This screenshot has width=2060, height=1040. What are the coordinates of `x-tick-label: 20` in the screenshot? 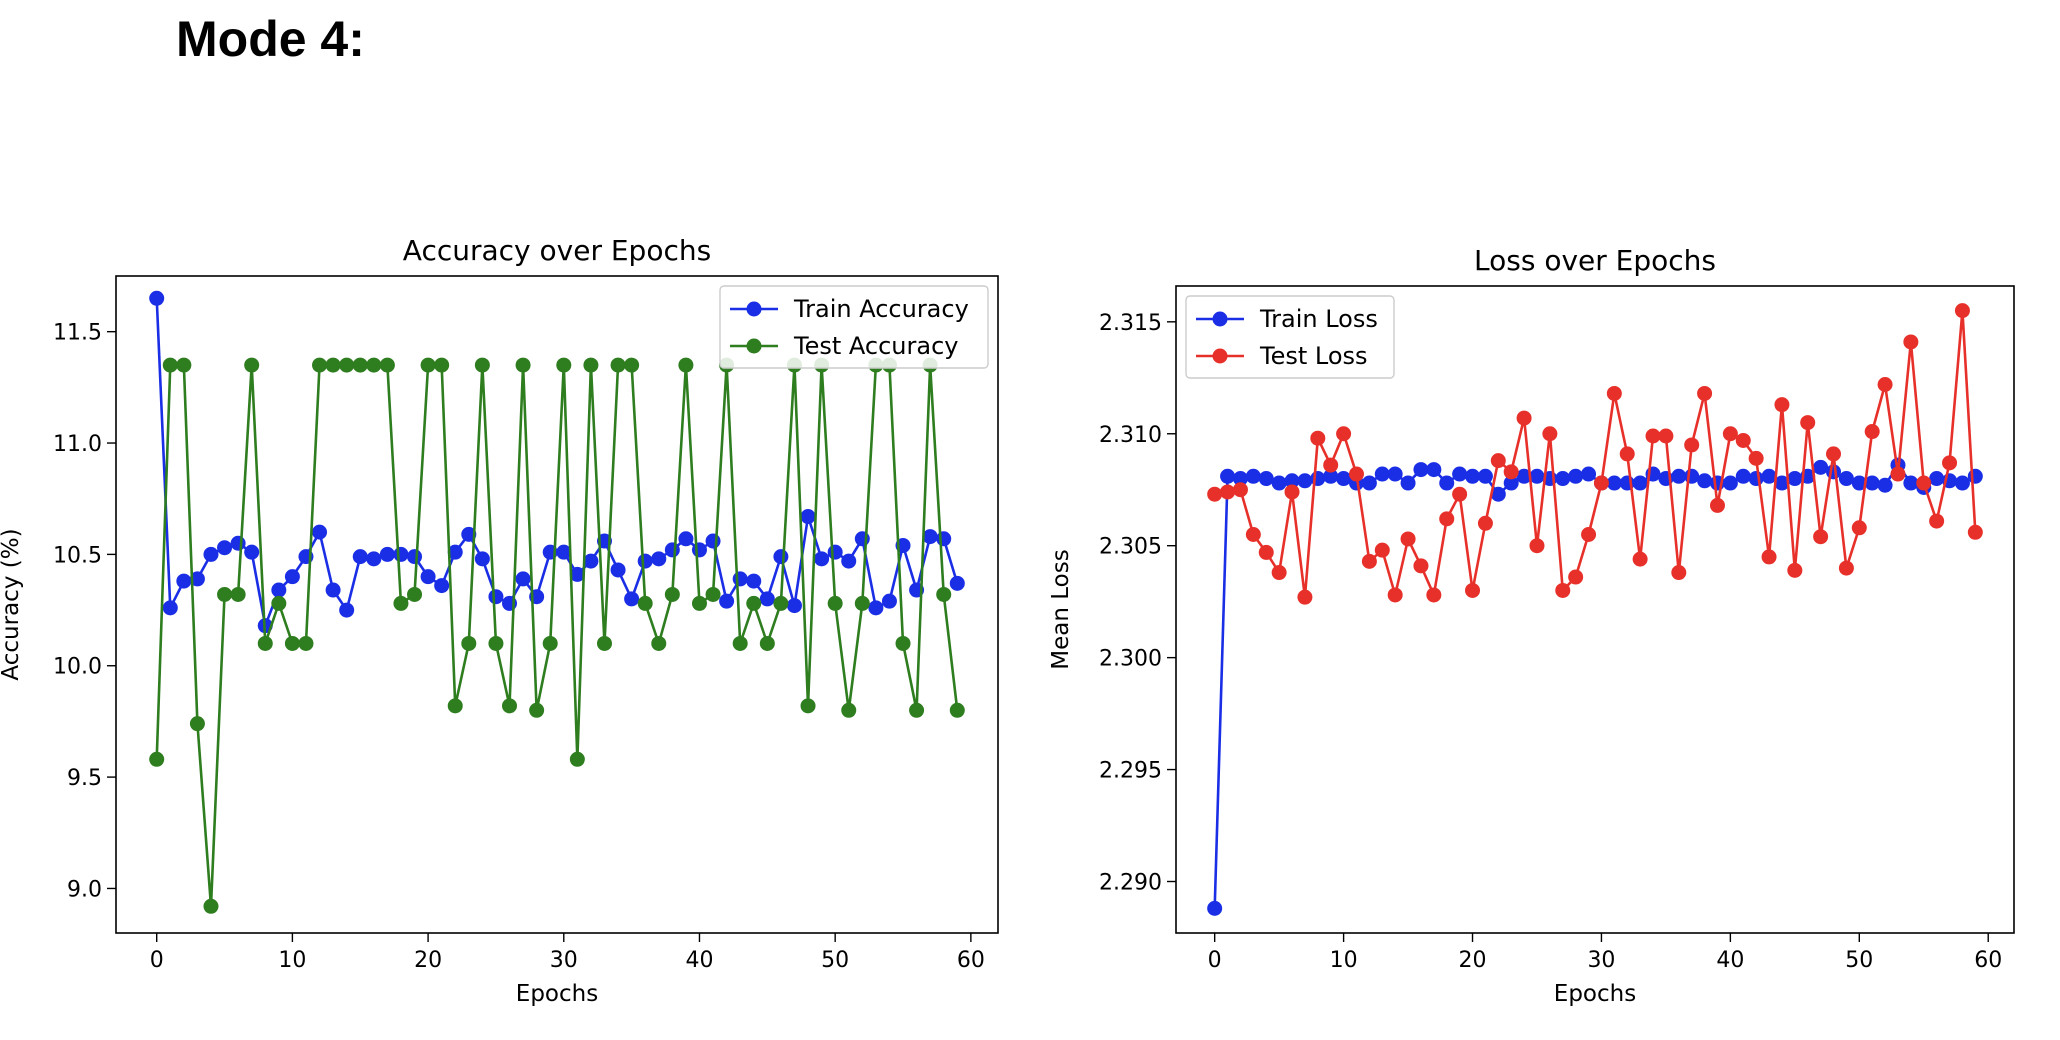 It's located at (1473, 960).